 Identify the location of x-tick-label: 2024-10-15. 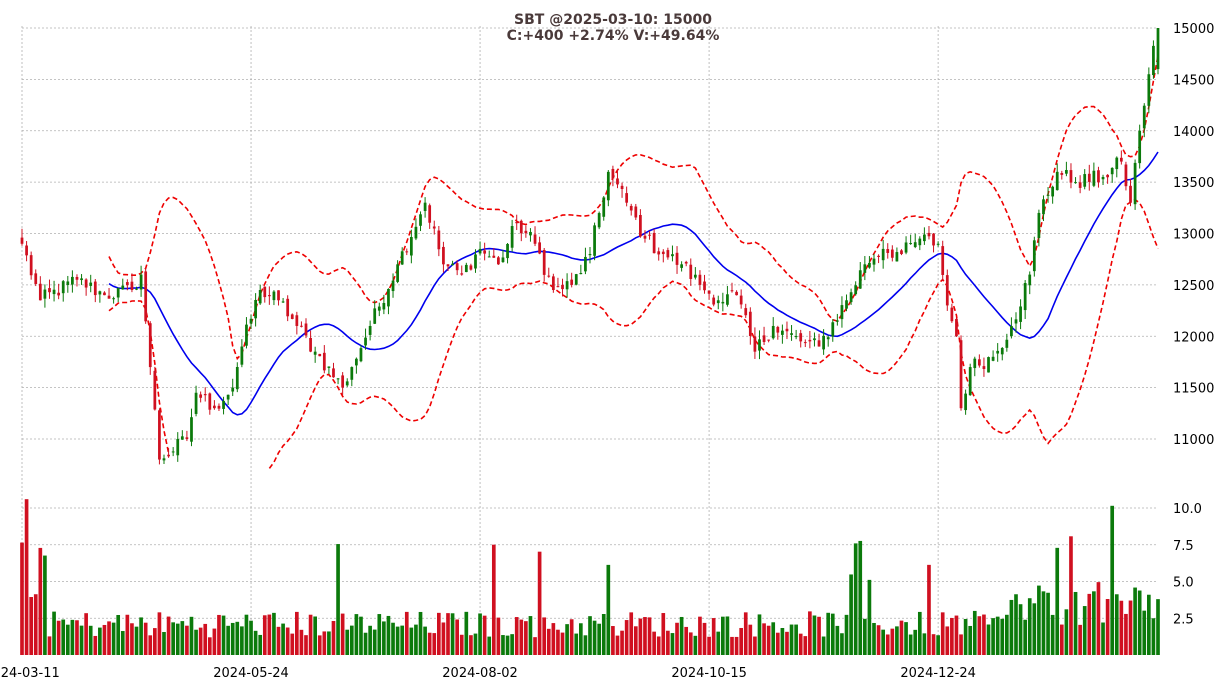
(709, 673).